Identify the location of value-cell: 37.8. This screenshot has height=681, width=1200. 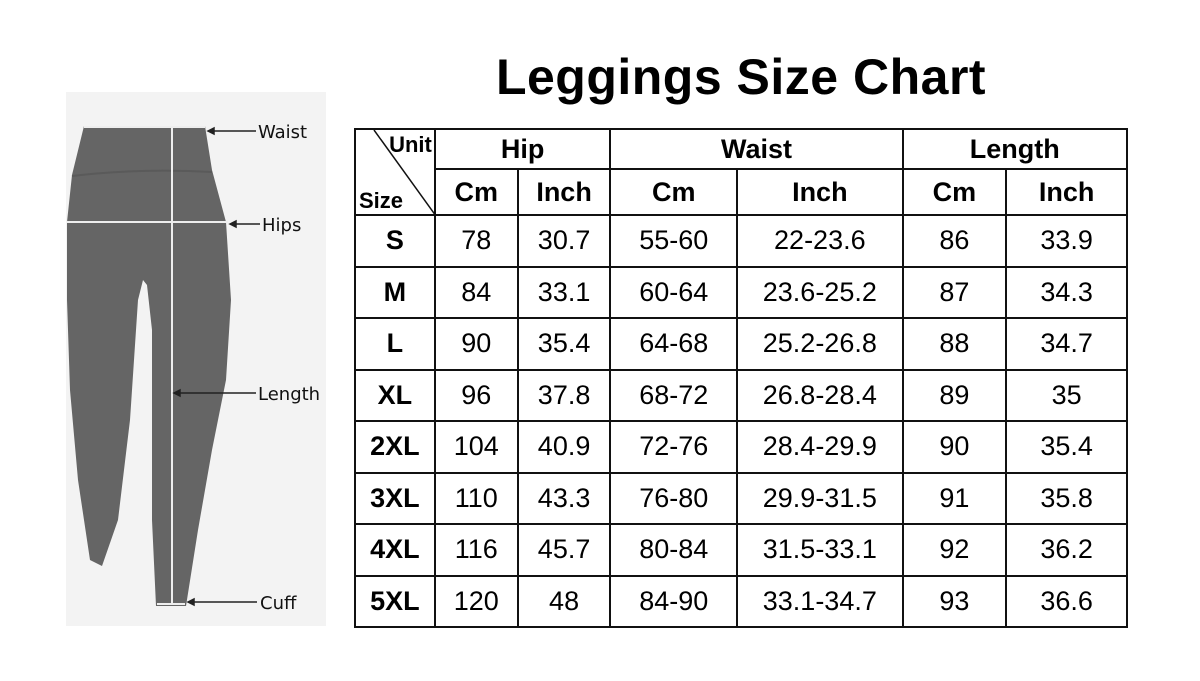
(564, 395).